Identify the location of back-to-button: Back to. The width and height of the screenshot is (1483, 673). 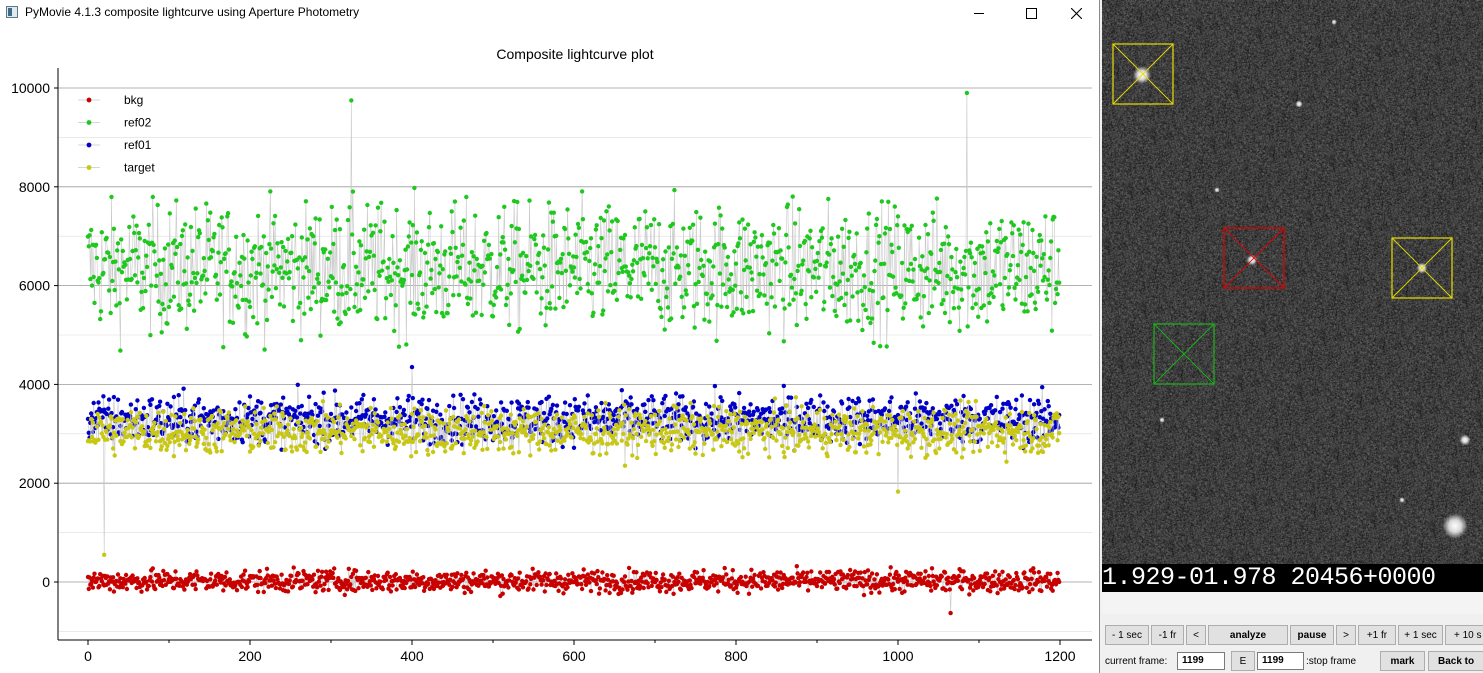
(1455, 661).